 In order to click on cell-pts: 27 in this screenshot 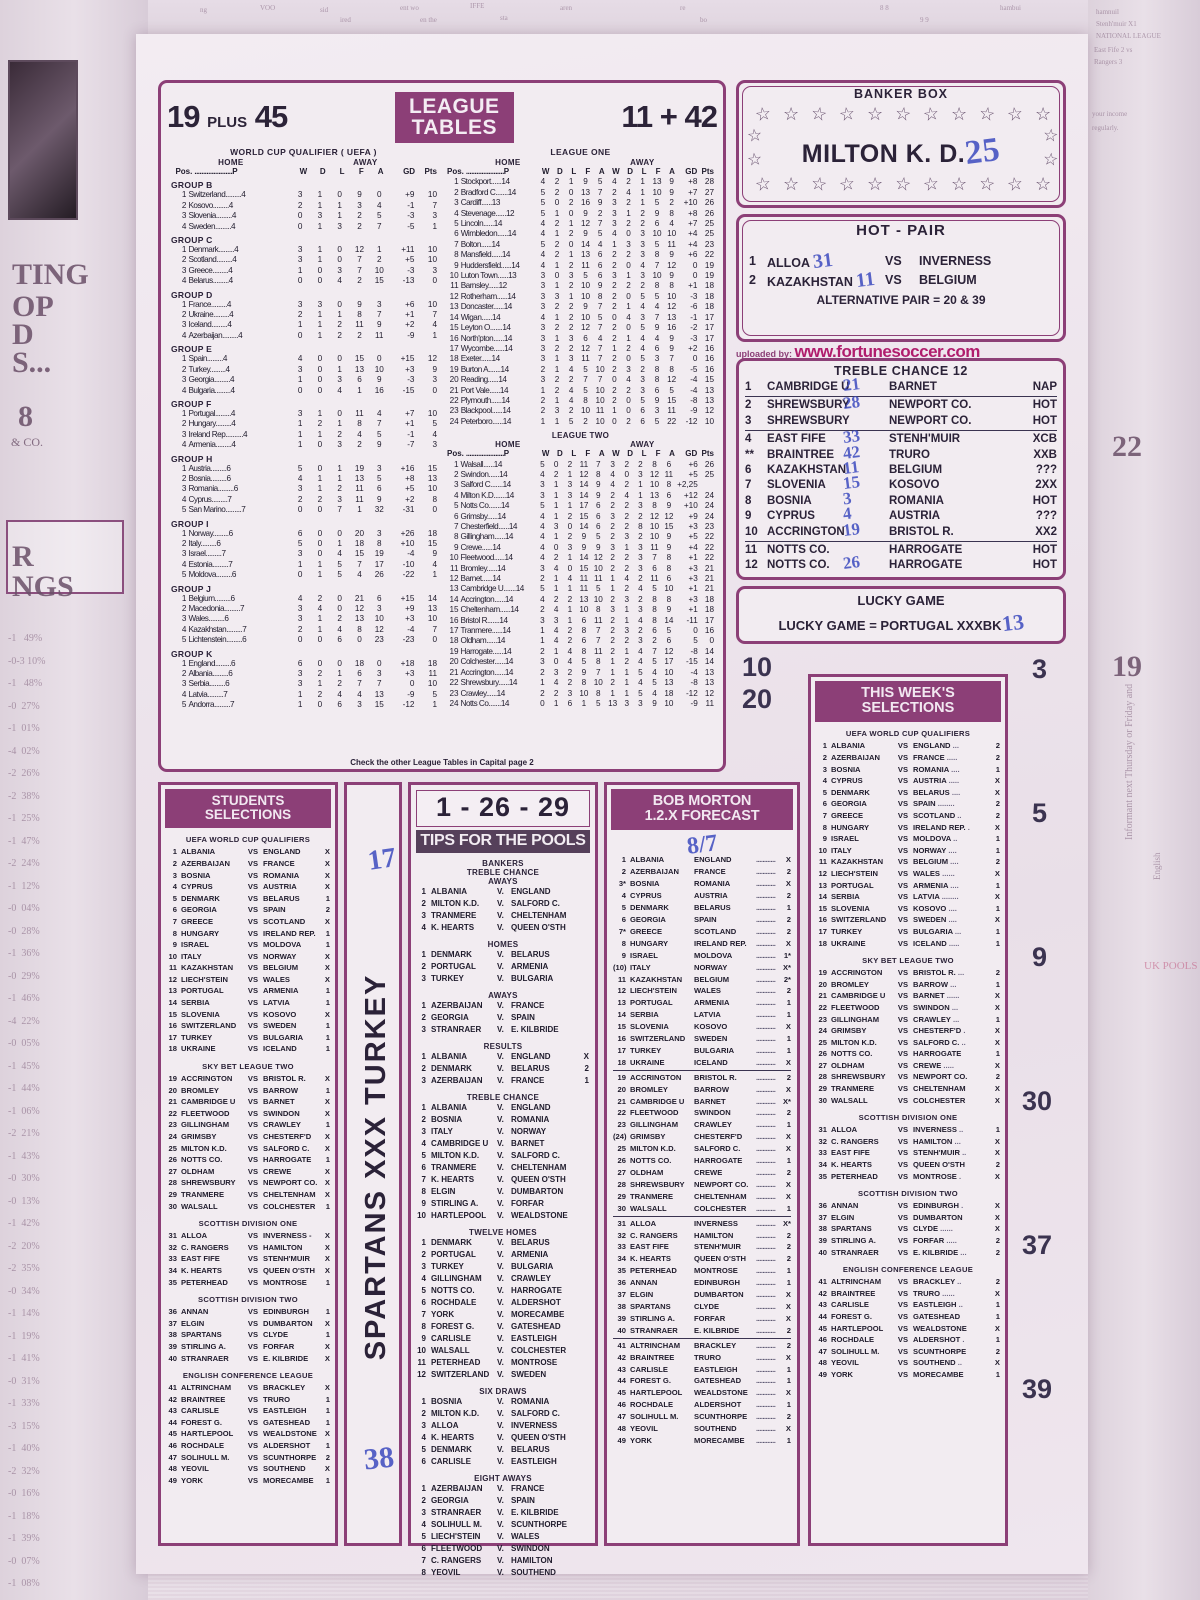, I will do `click(709, 192)`.